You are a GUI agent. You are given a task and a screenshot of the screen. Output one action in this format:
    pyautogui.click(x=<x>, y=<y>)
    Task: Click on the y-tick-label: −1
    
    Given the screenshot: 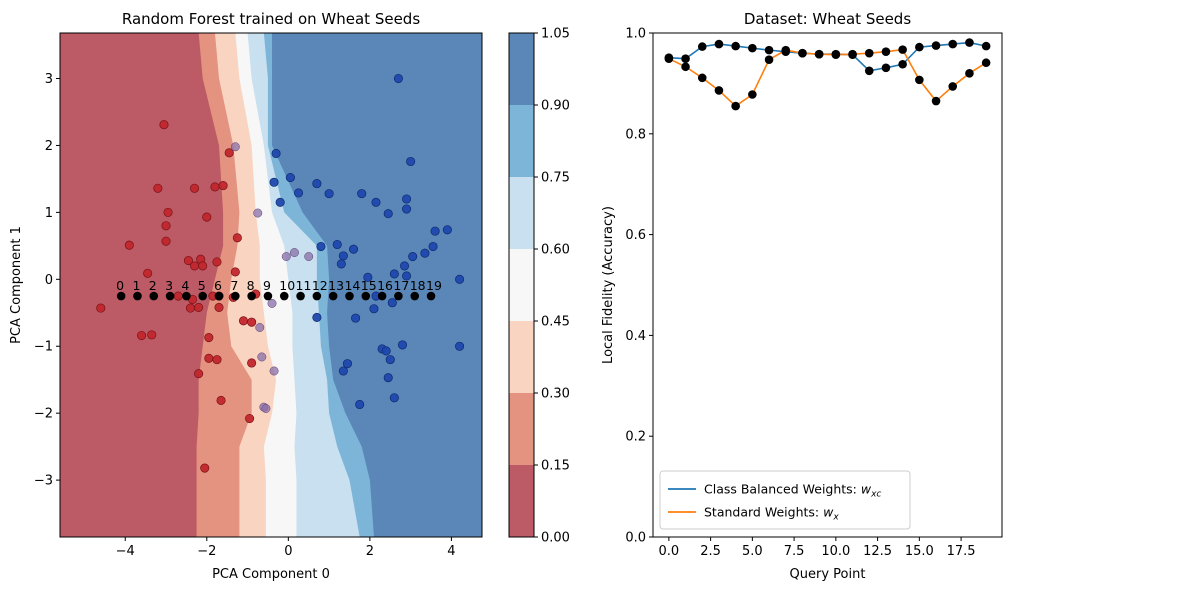 What is the action you would take?
    pyautogui.click(x=43, y=347)
    